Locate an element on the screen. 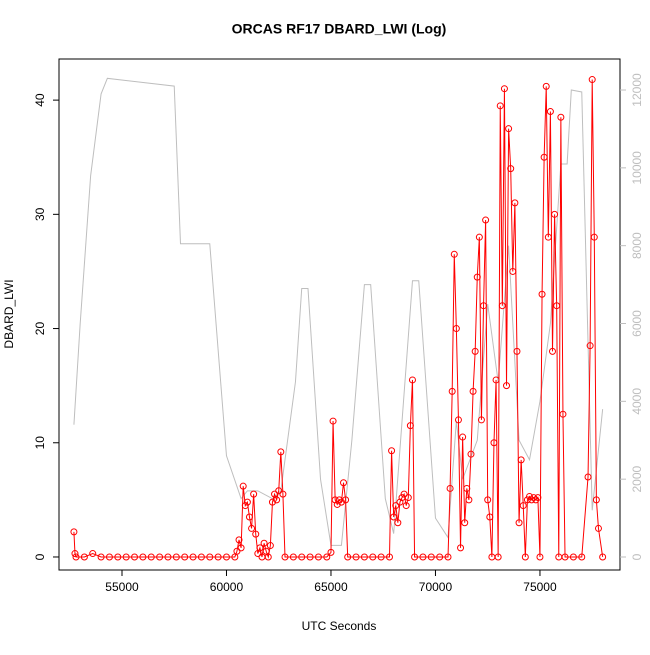 The width and height of the screenshot is (650, 655). x-tick-label: 70000 is located at coordinates (436, 587).